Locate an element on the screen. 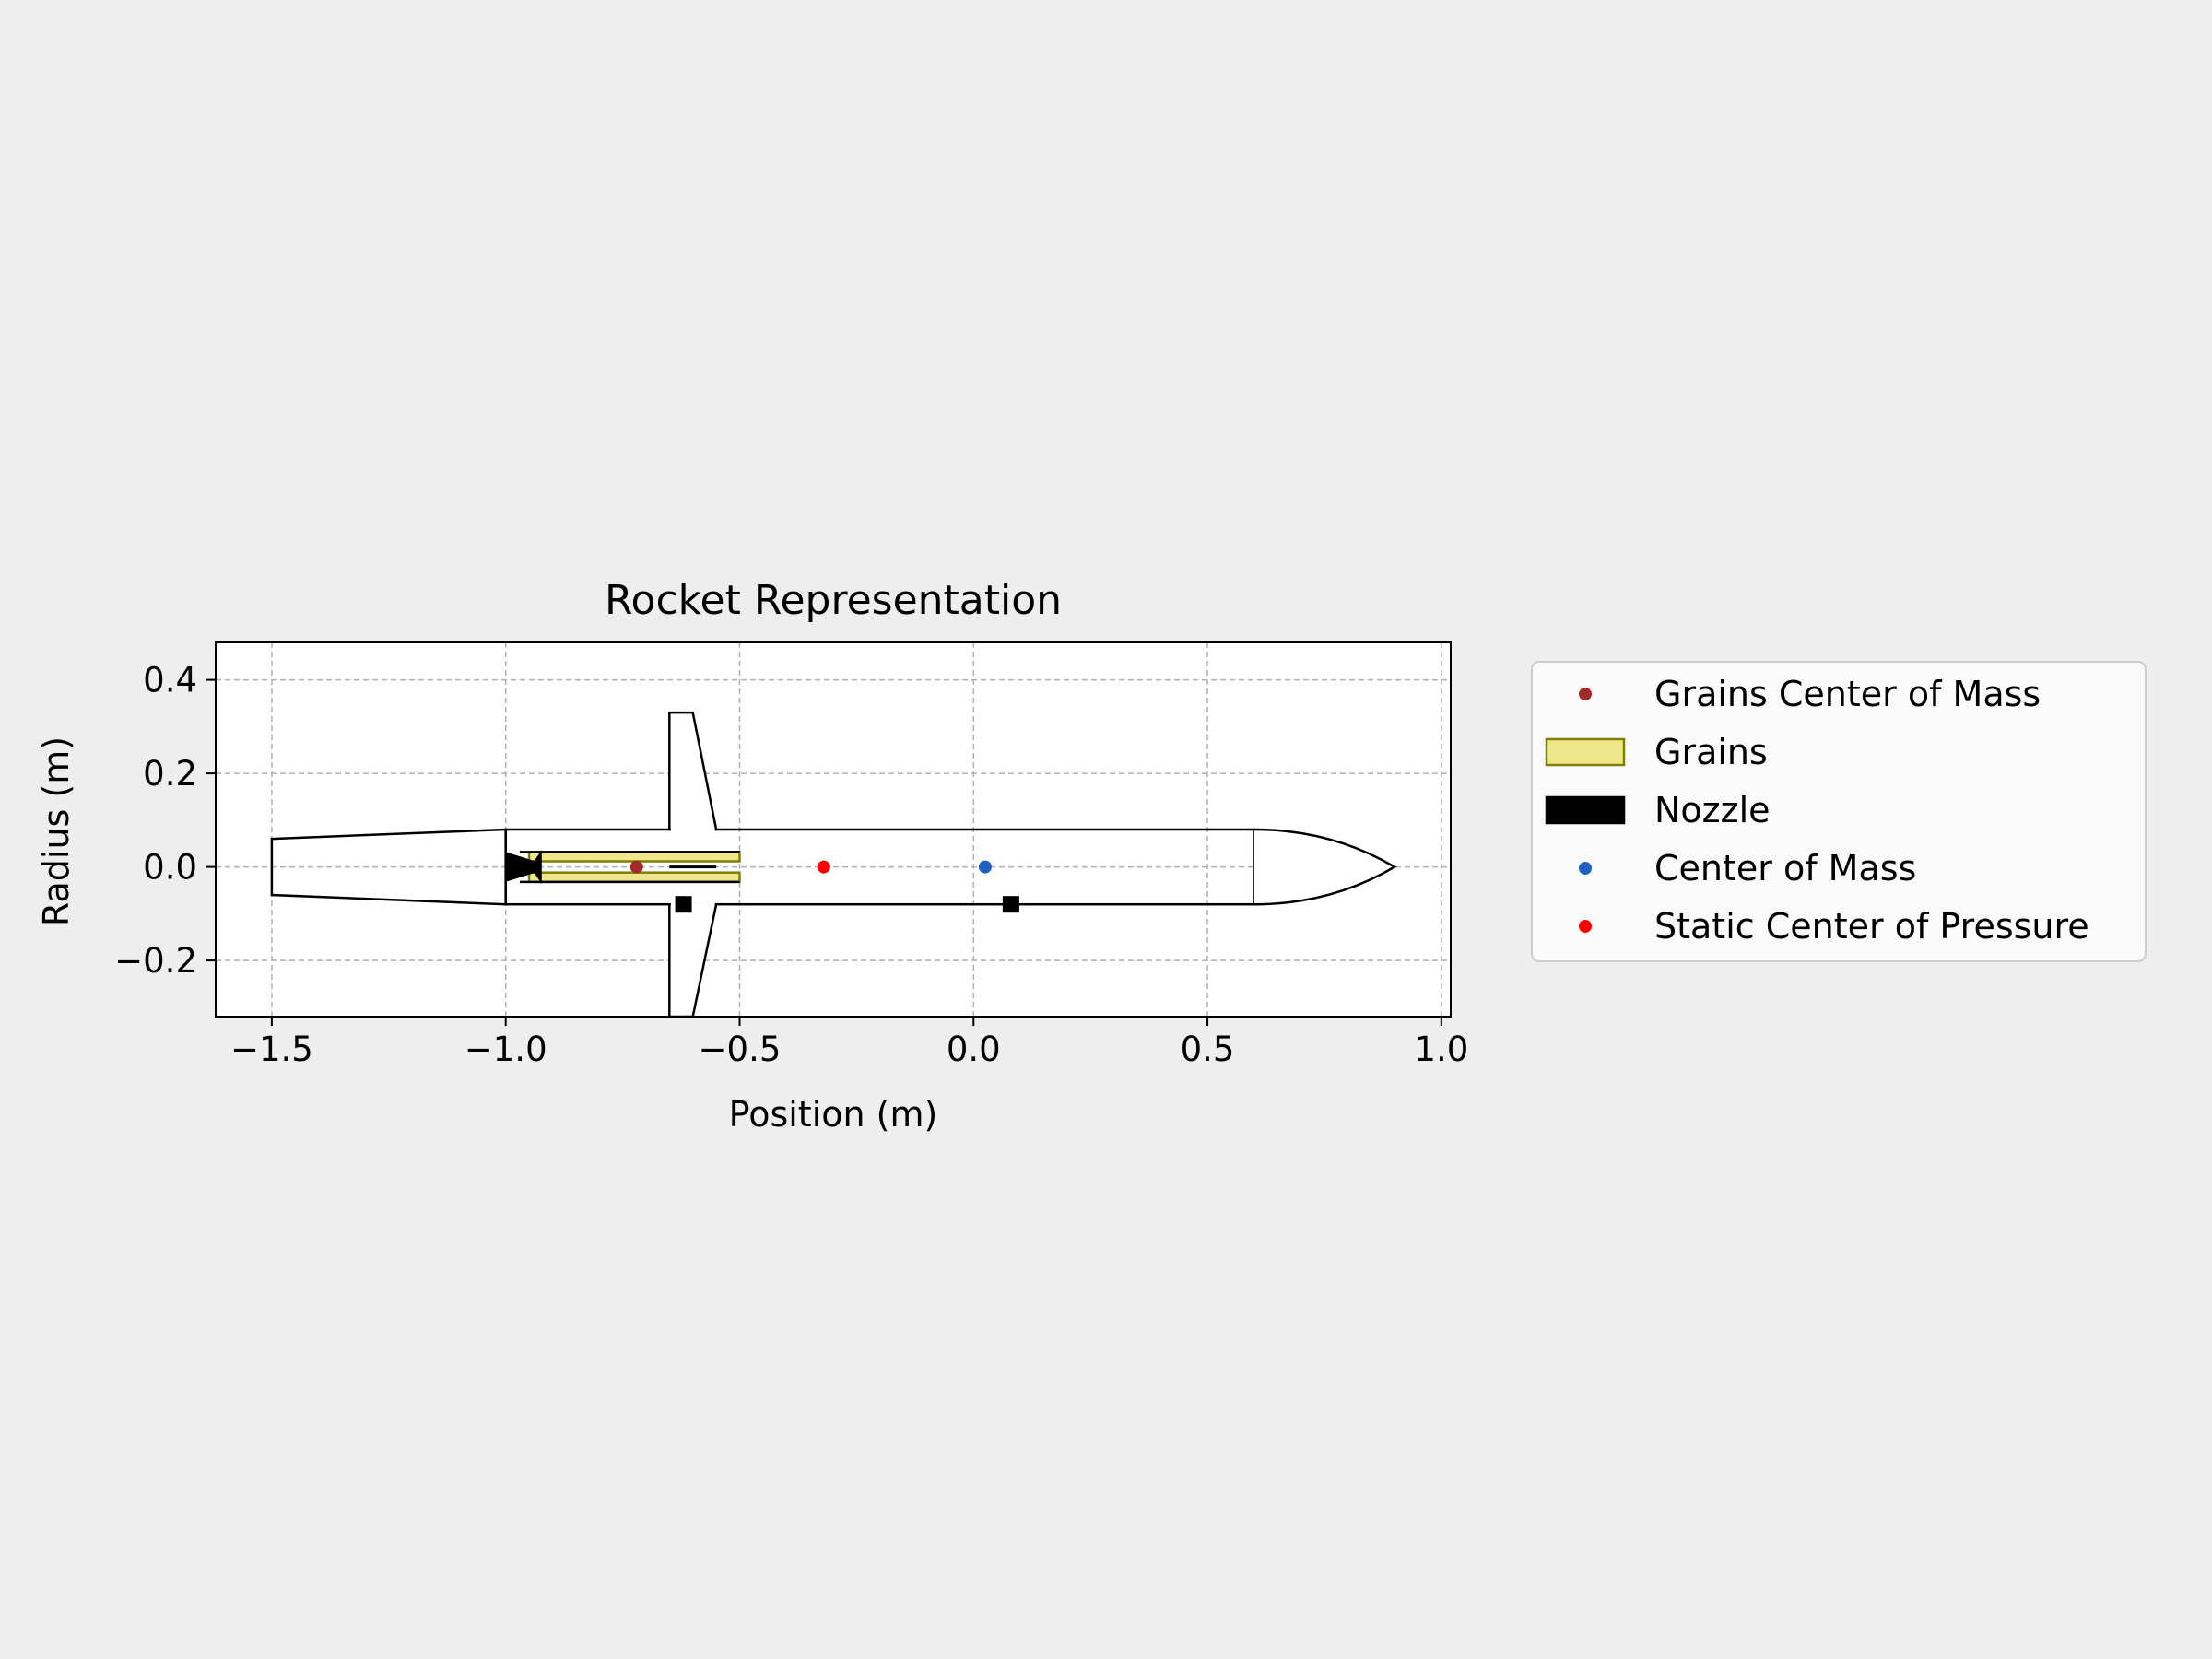 This screenshot has height=1659, width=2212. center-of-mass-point is located at coordinates (985, 867).